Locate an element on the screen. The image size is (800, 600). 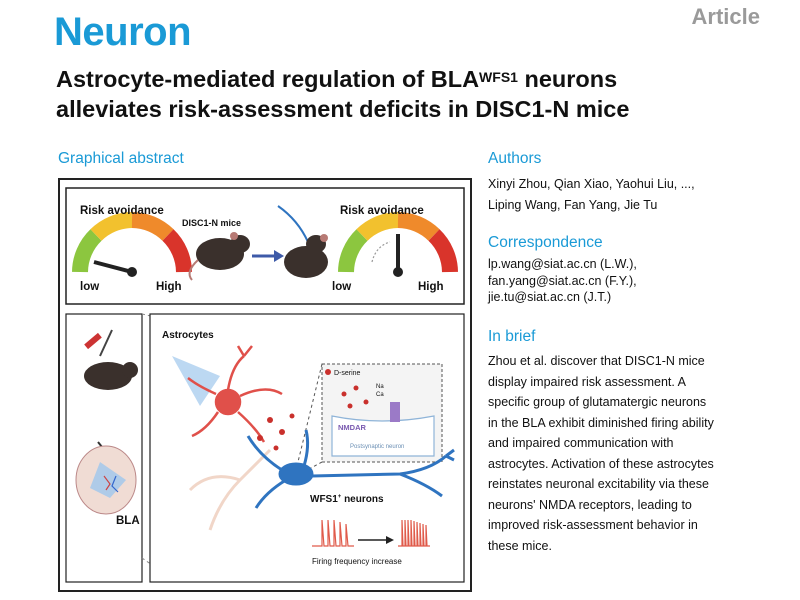
light-beam is located at coordinates (196, 381).